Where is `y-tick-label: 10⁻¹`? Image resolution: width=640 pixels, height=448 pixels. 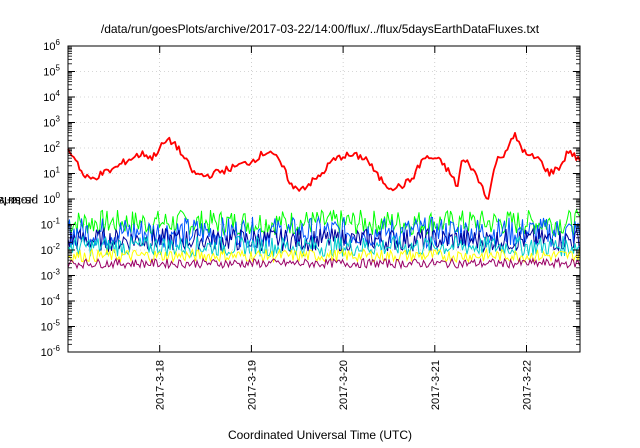
y-tick-label: 10⁻¹ is located at coordinates (51, 224).